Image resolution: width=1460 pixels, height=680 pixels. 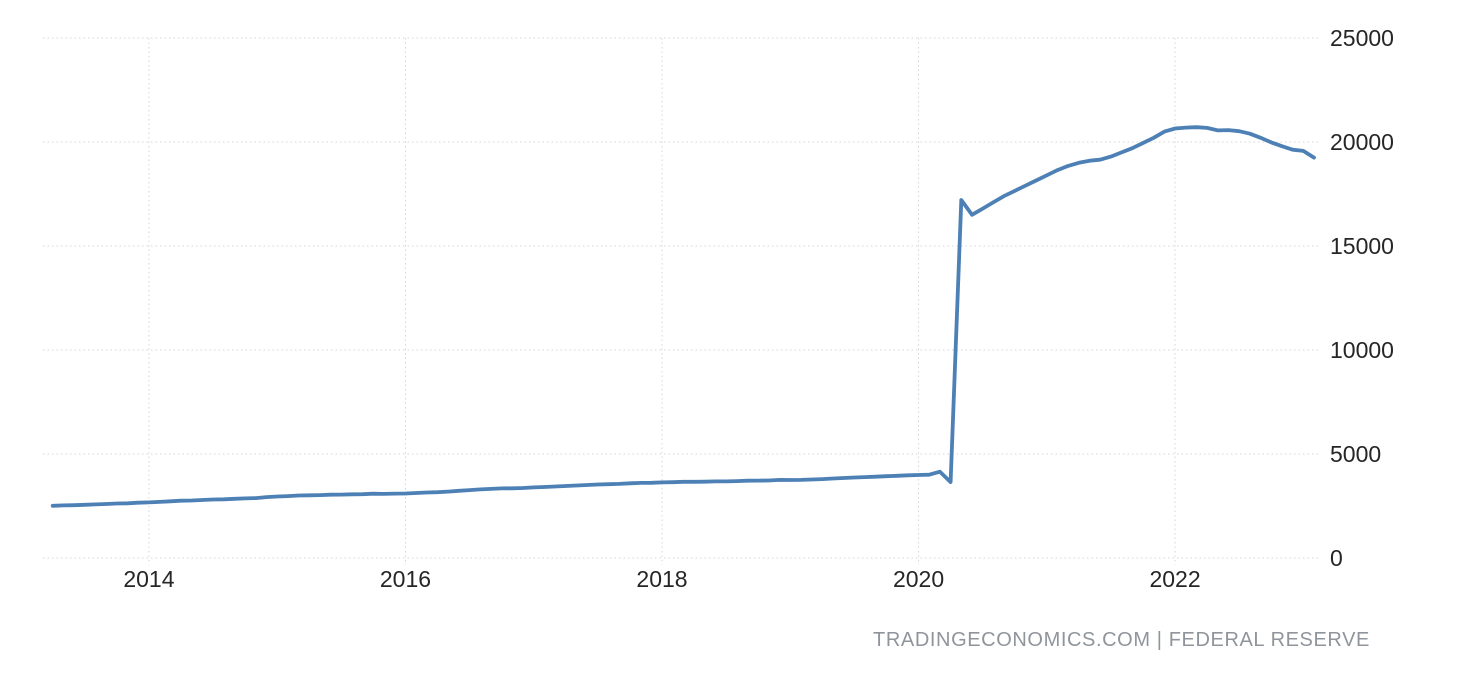 What do you see at coordinates (405, 579) in the screenshot?
I see `x-axis-tick-label-2016: 2016` at bounding box center [405, 579].